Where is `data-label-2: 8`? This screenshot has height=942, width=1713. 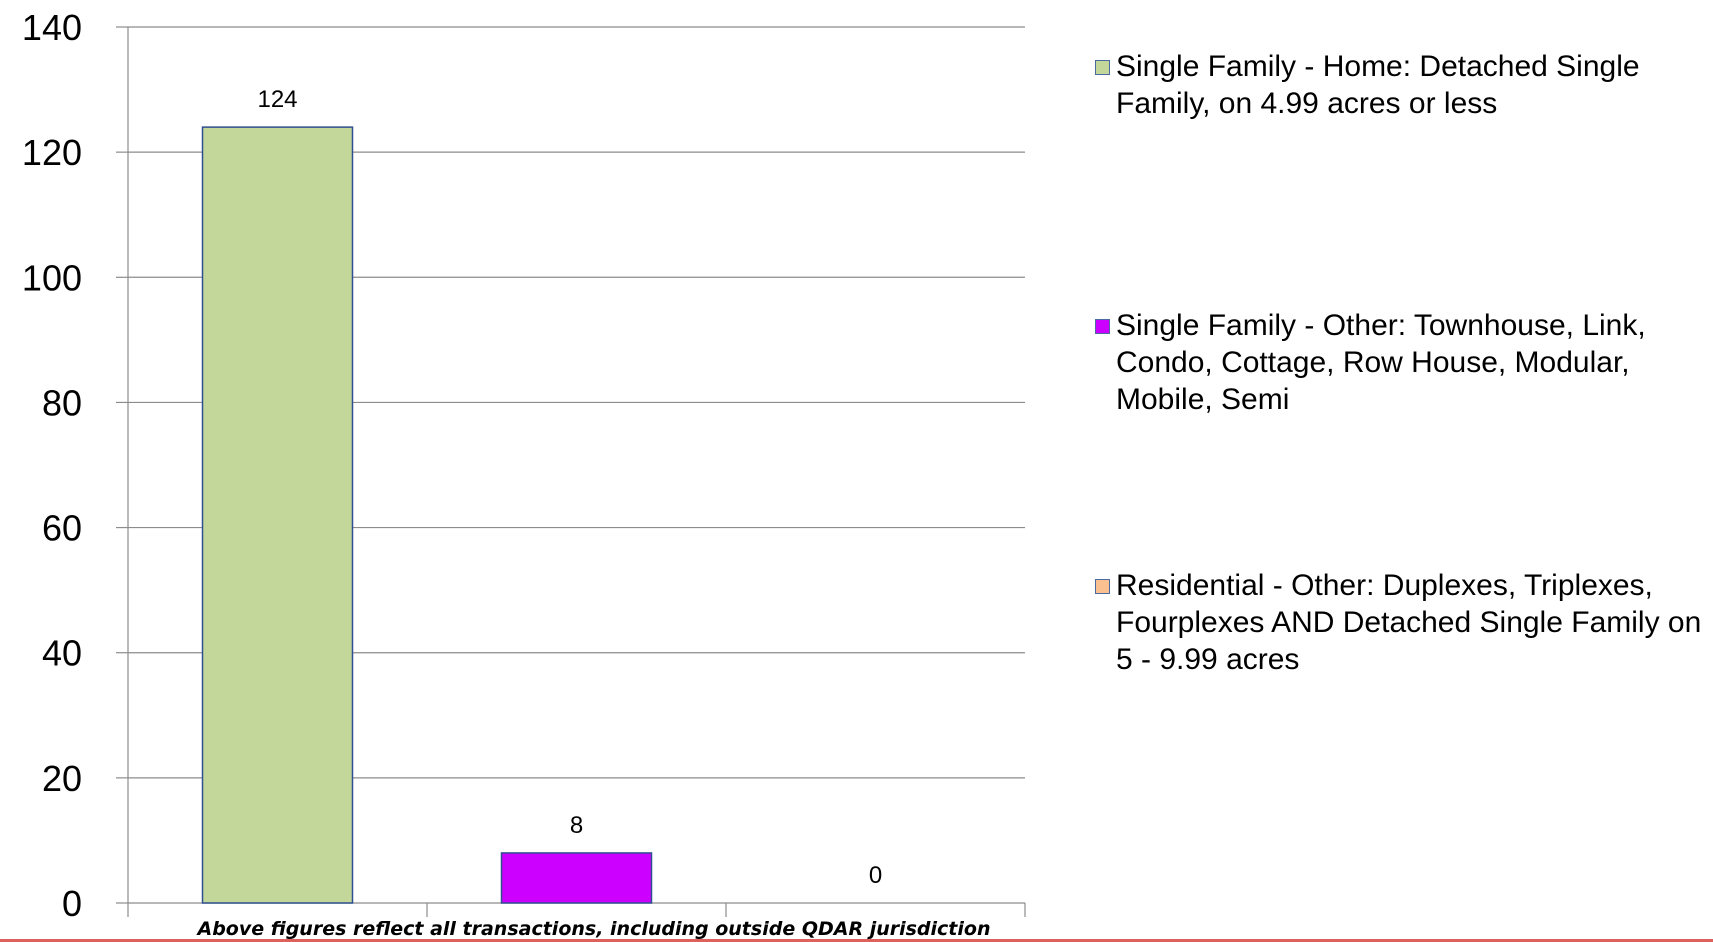
data-label-2: 8 is located at coordinates (576, 825).